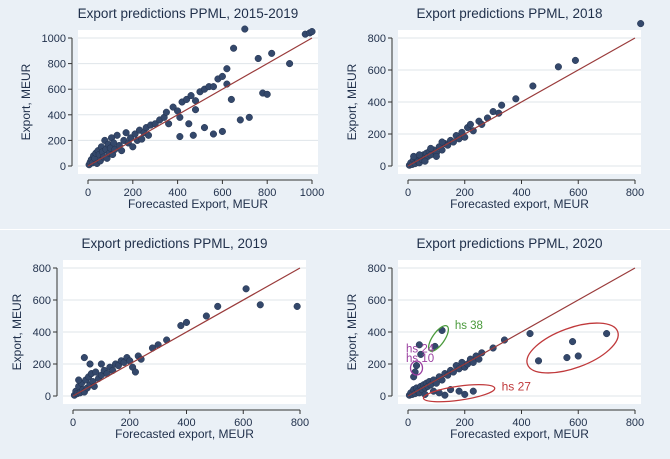 The width and height of the screenshot is (670, 459). I want to click on chart-title: Export predictions PPML, 2015-2019, so click(188, 13).